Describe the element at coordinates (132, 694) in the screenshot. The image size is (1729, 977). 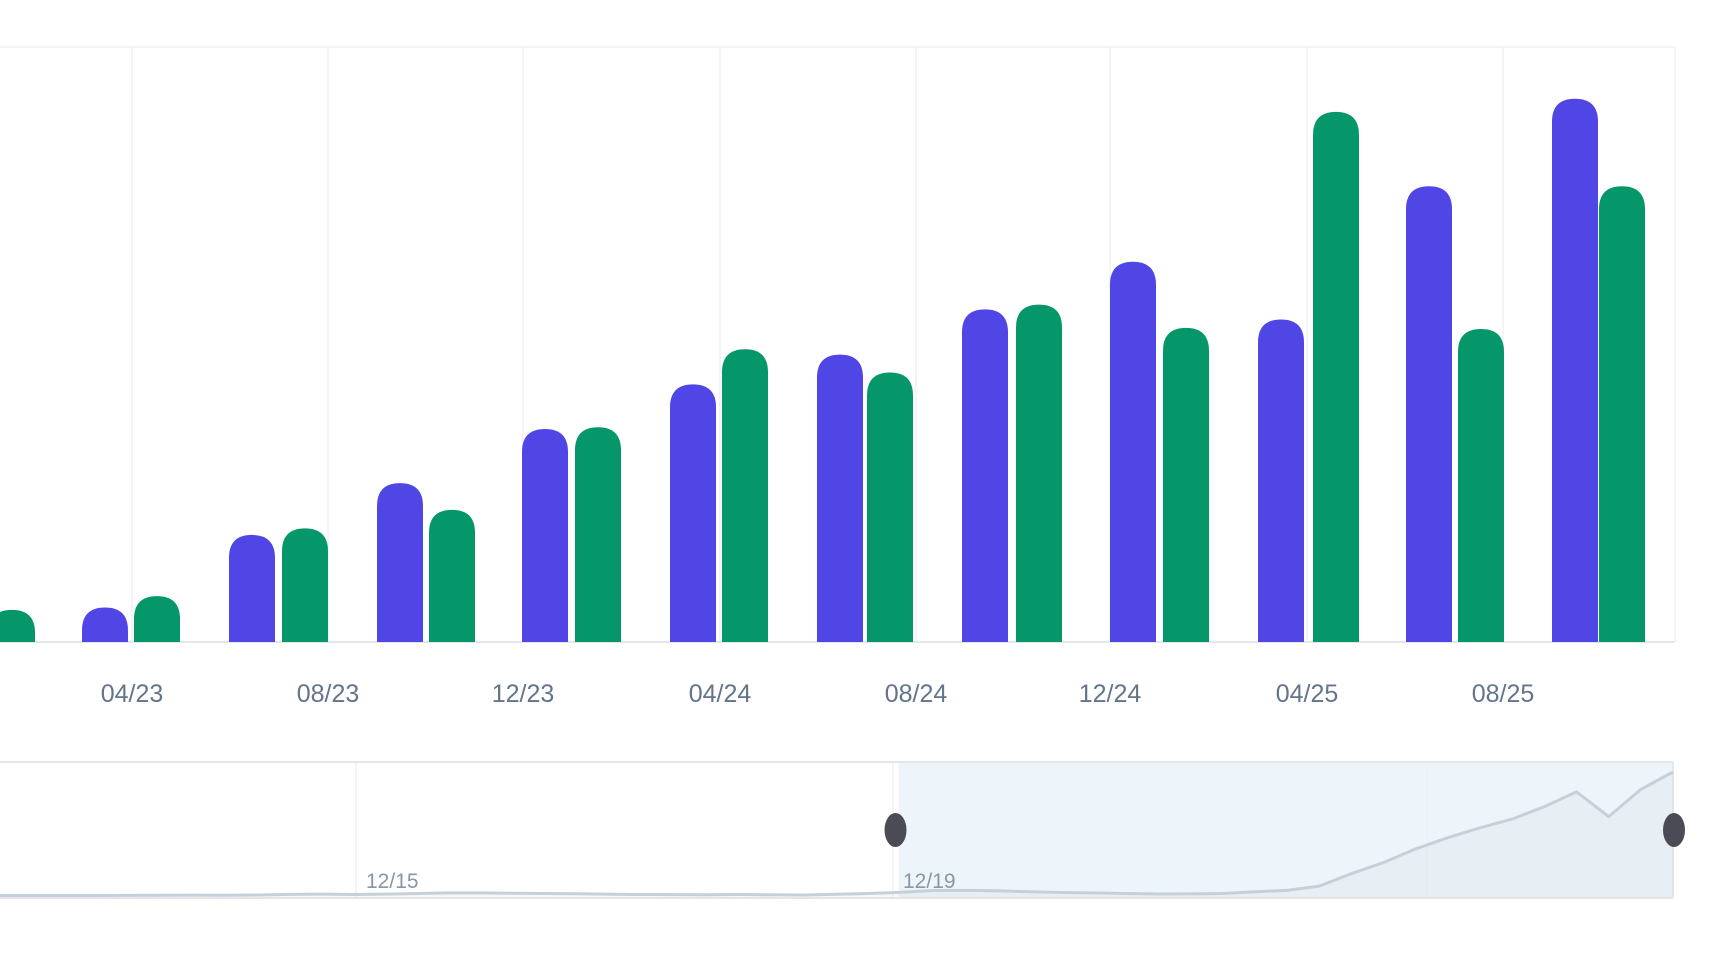
I see `x-tick-label: 04/23` at that location.